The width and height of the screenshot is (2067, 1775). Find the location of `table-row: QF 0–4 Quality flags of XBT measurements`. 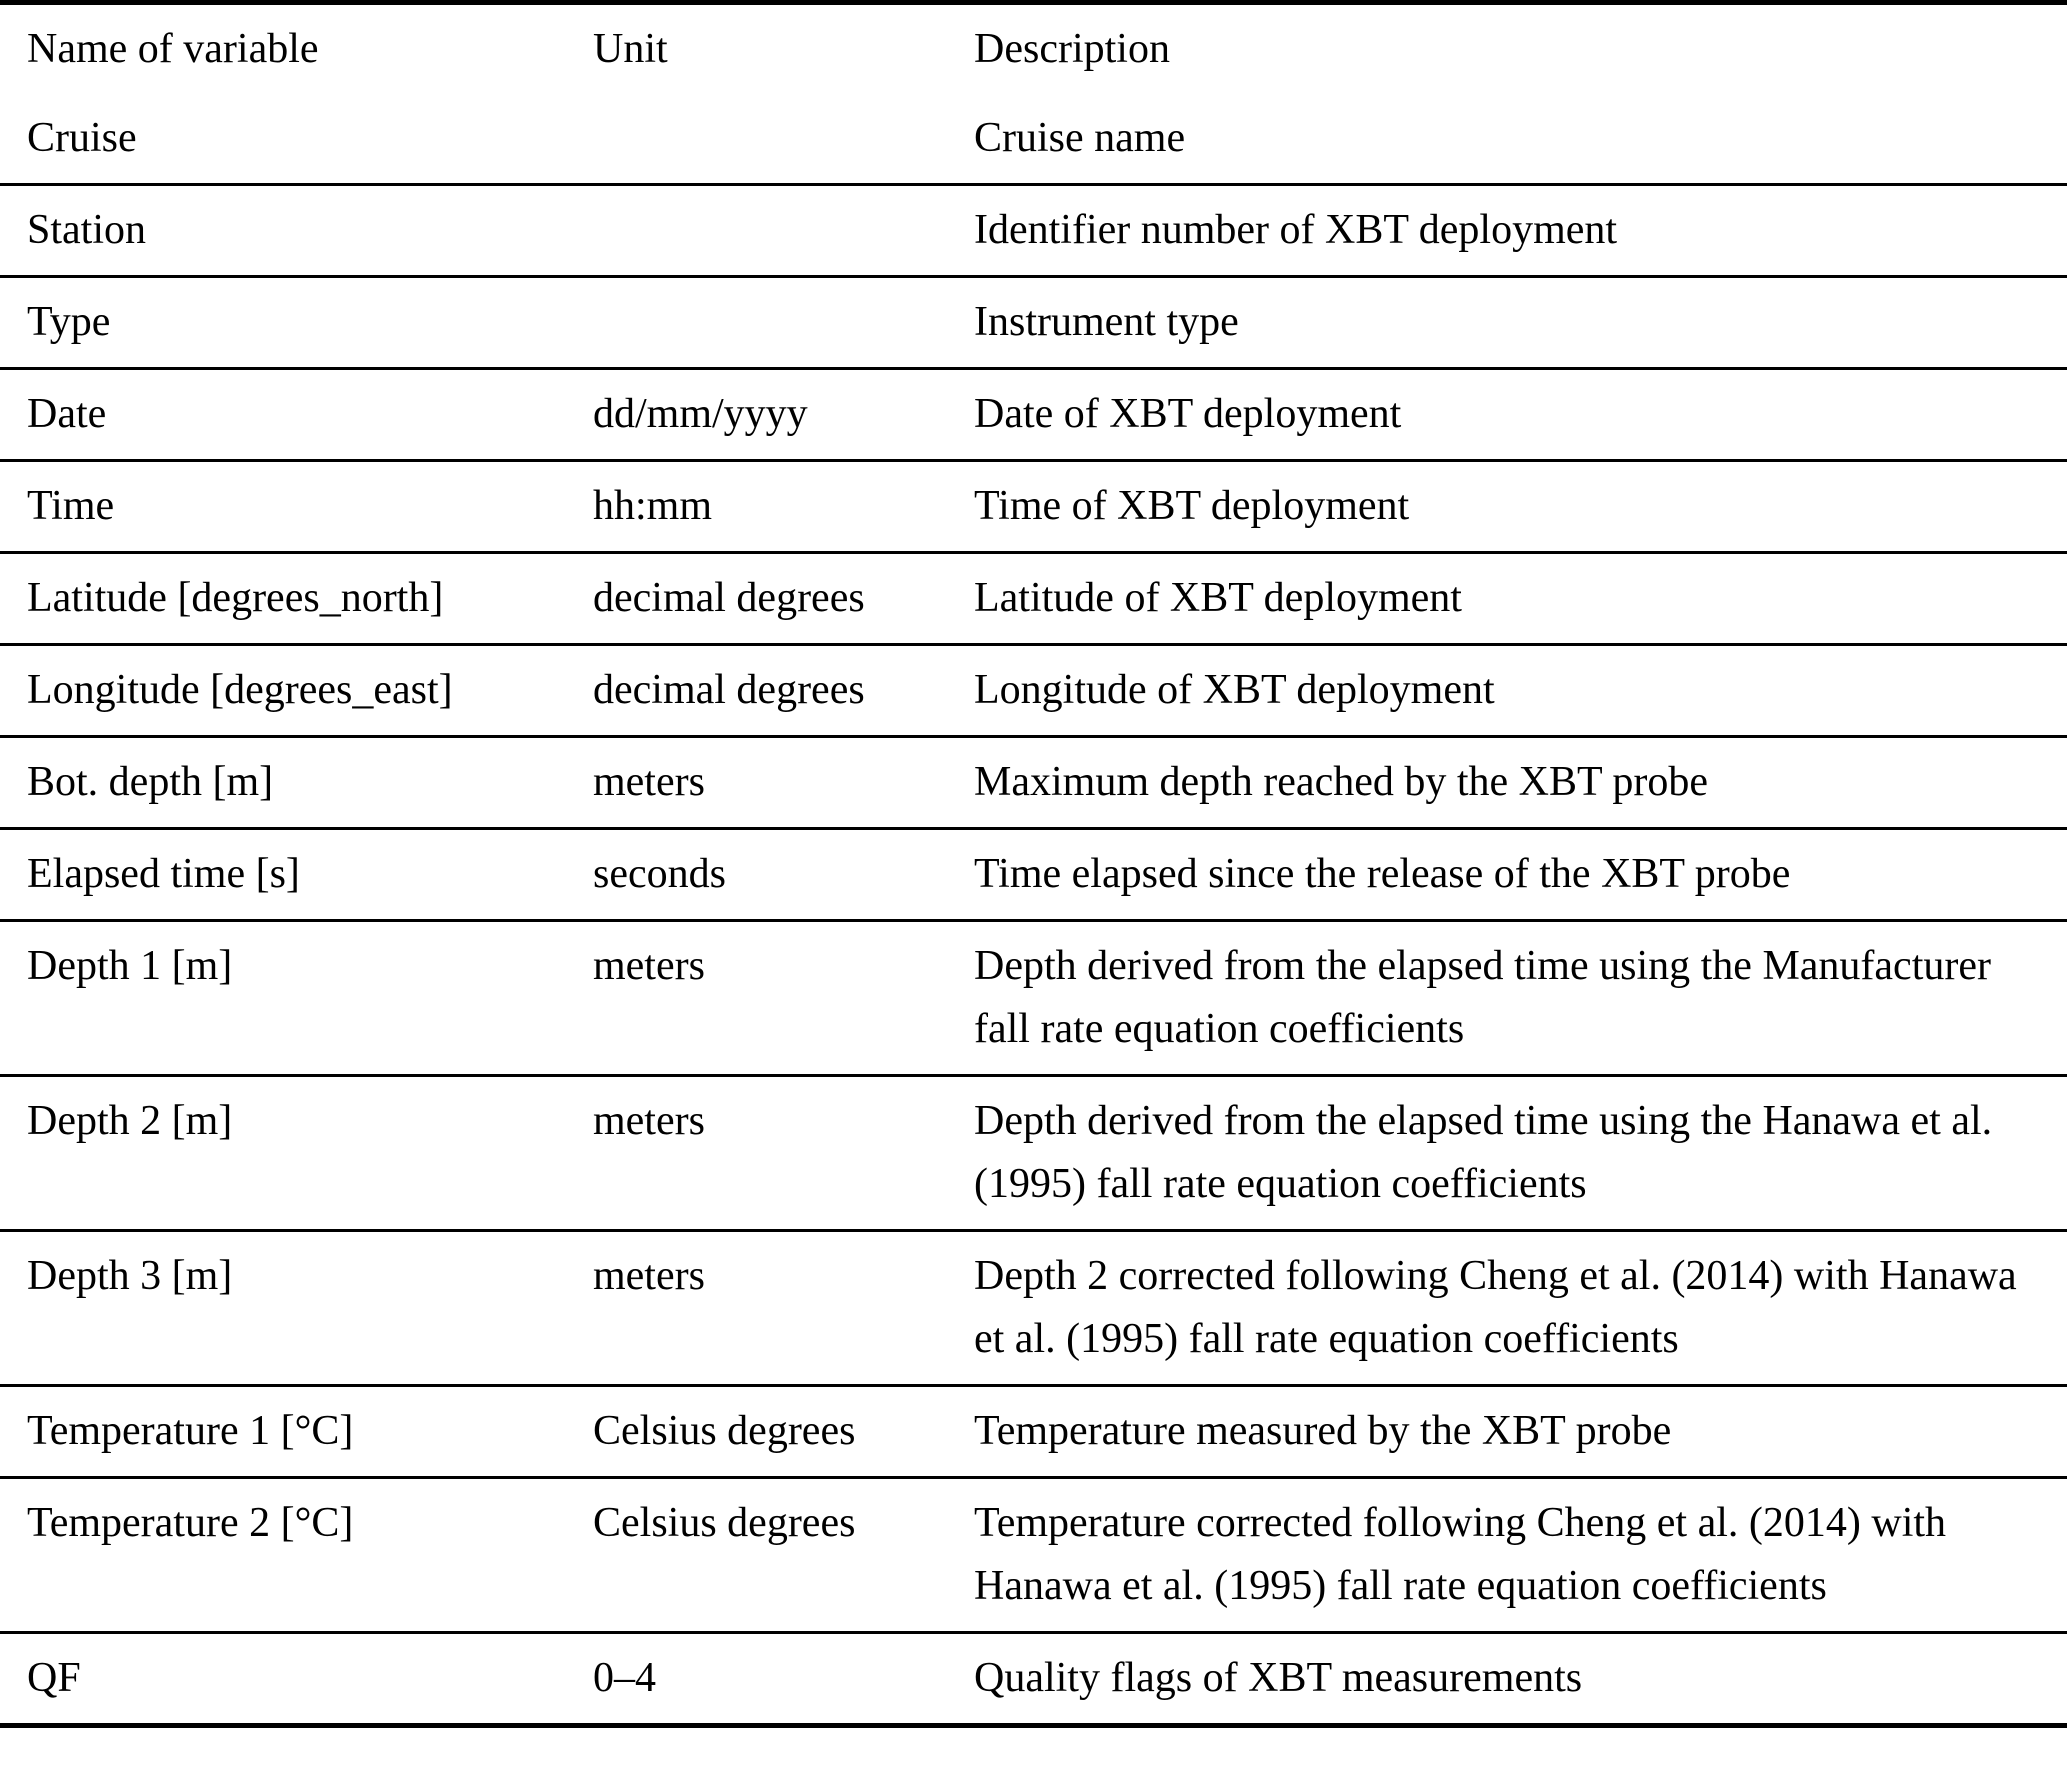

table-row: QF 0–4 Quality flags of XBT measurements is located at coordinates (1033, 1679).